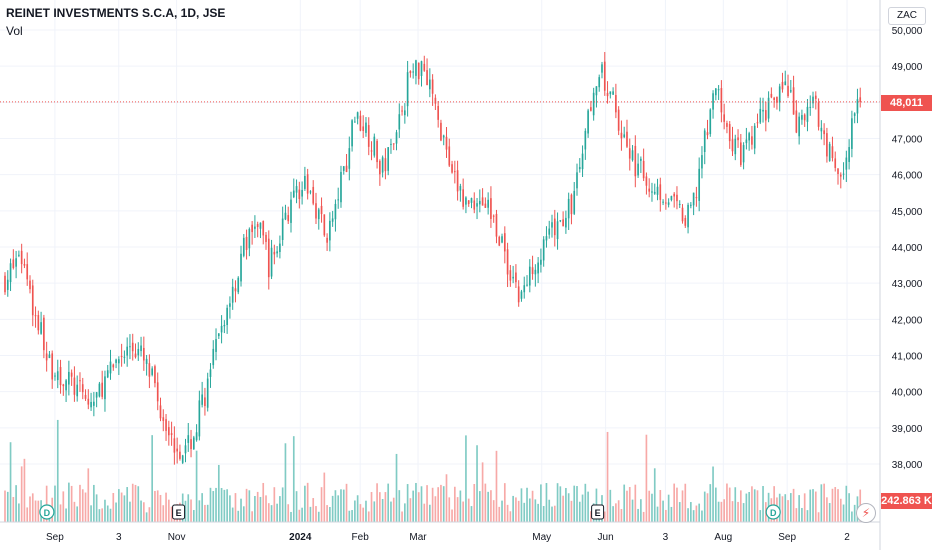  What do you see at coordinates (14, 31) in the screenshot?
I see `volume-indicator-label: Vol` at bounding box center [14, 31].